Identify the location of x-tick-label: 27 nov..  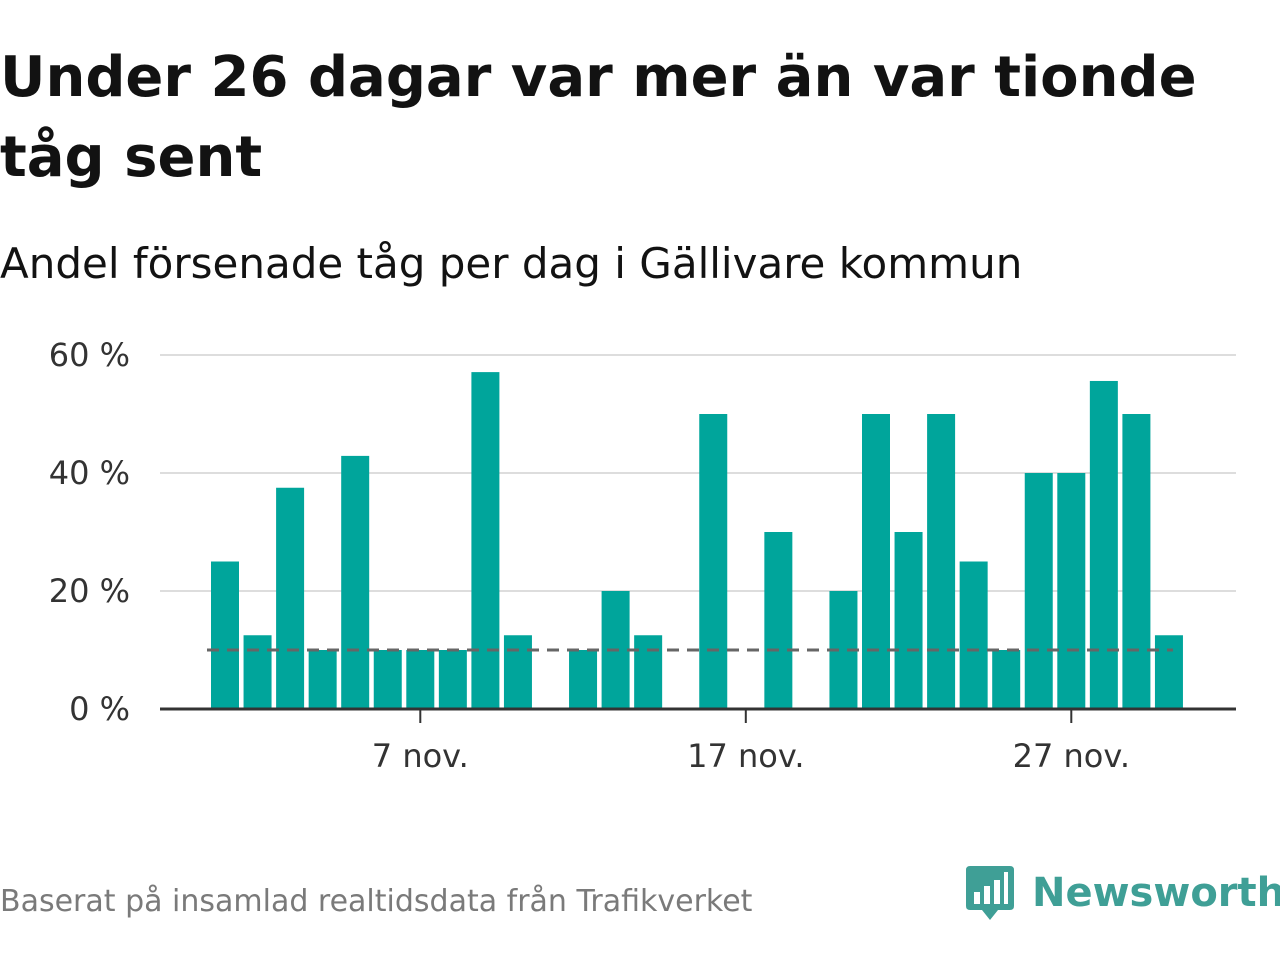
(1071, 756).